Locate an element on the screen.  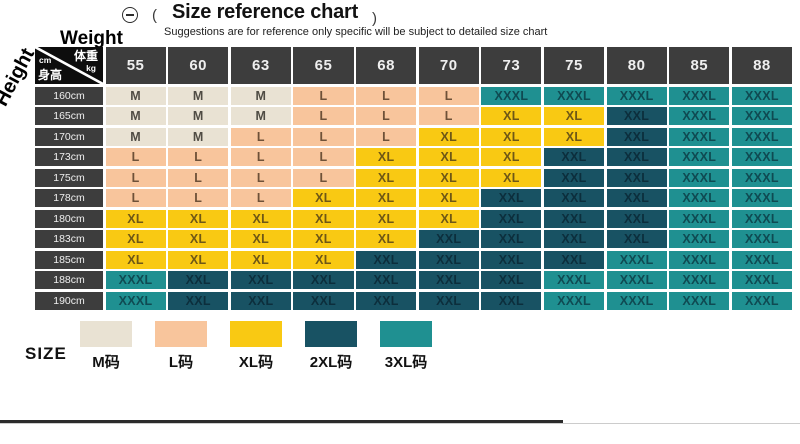
legend-items: M码 L码 XL码 2XL码 3XL码 is located at coordinates (256, 346).